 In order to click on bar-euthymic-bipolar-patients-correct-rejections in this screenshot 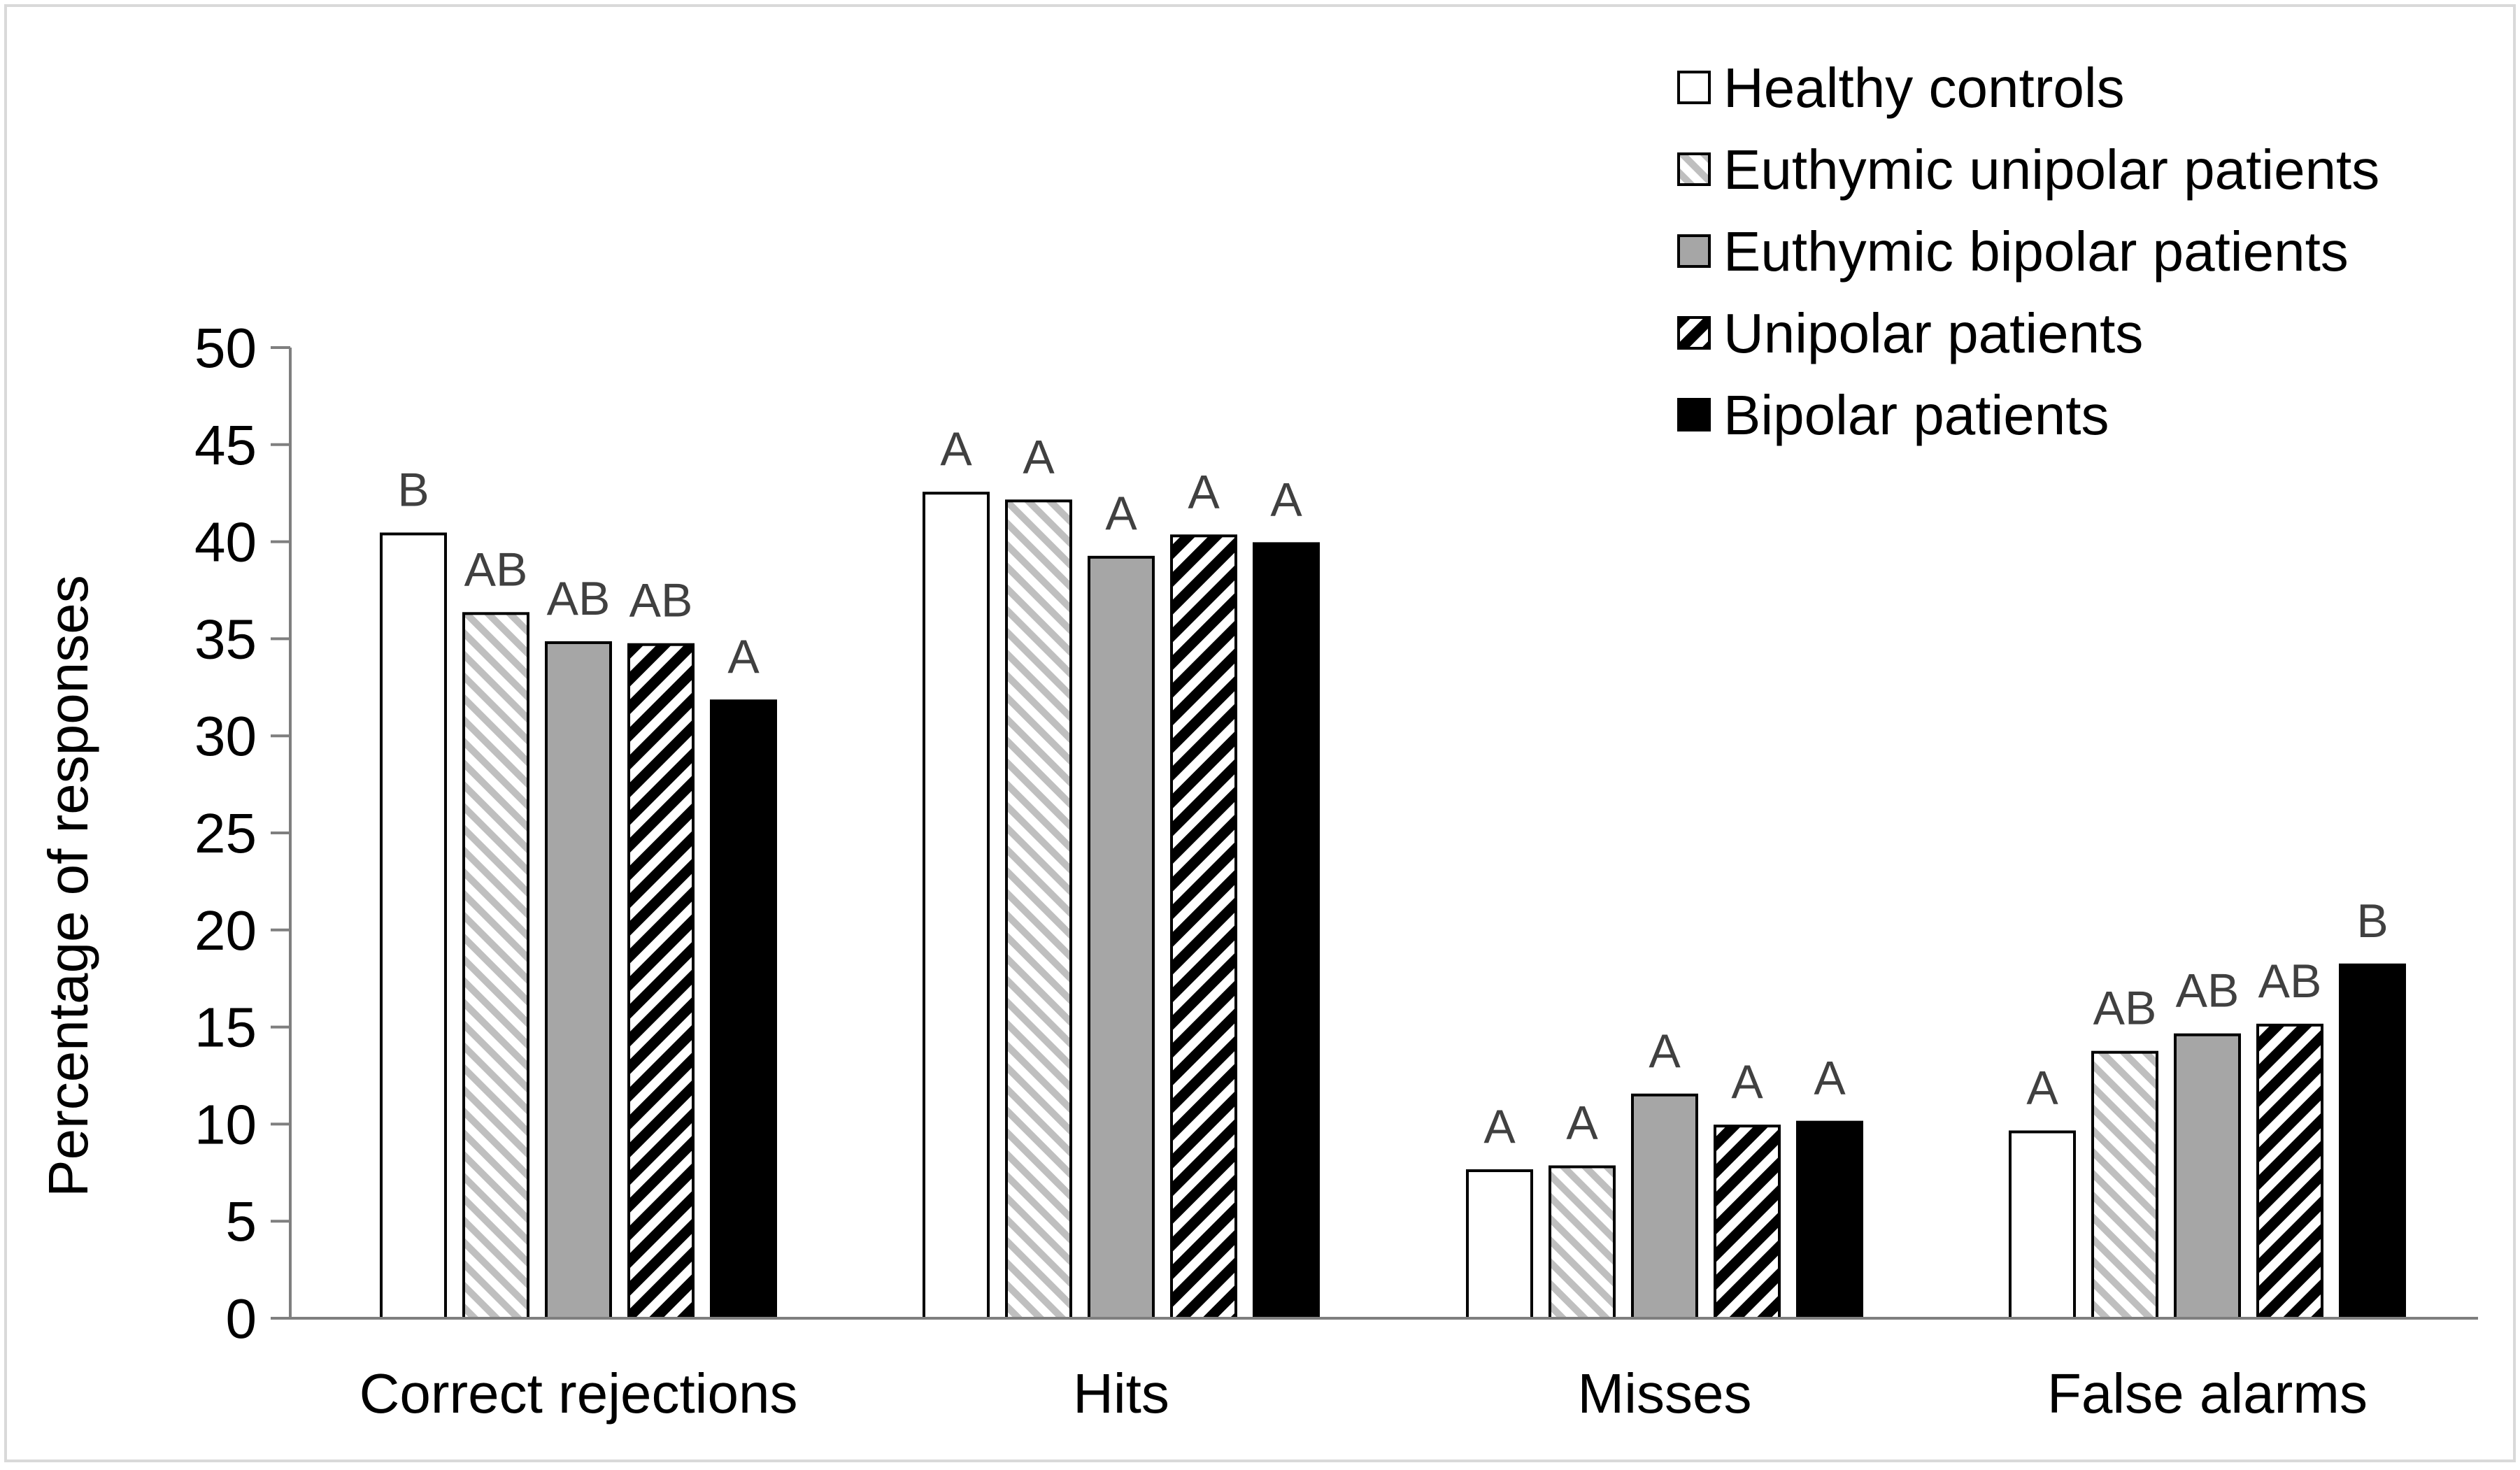, I will do `click(578, 980)`.